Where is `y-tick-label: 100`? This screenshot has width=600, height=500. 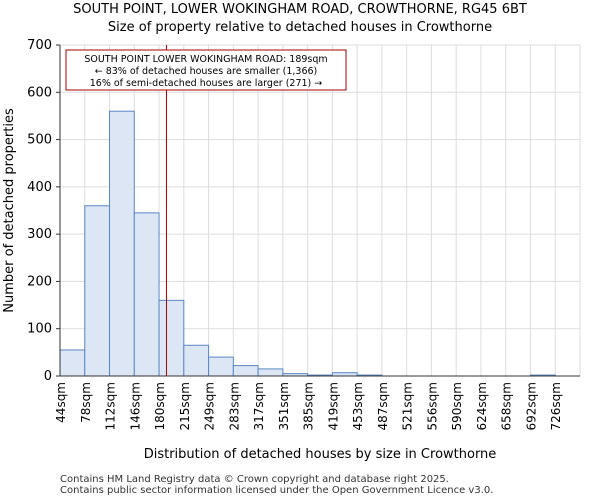
y-tick-label: 100 is located at coordinates (39, 329).